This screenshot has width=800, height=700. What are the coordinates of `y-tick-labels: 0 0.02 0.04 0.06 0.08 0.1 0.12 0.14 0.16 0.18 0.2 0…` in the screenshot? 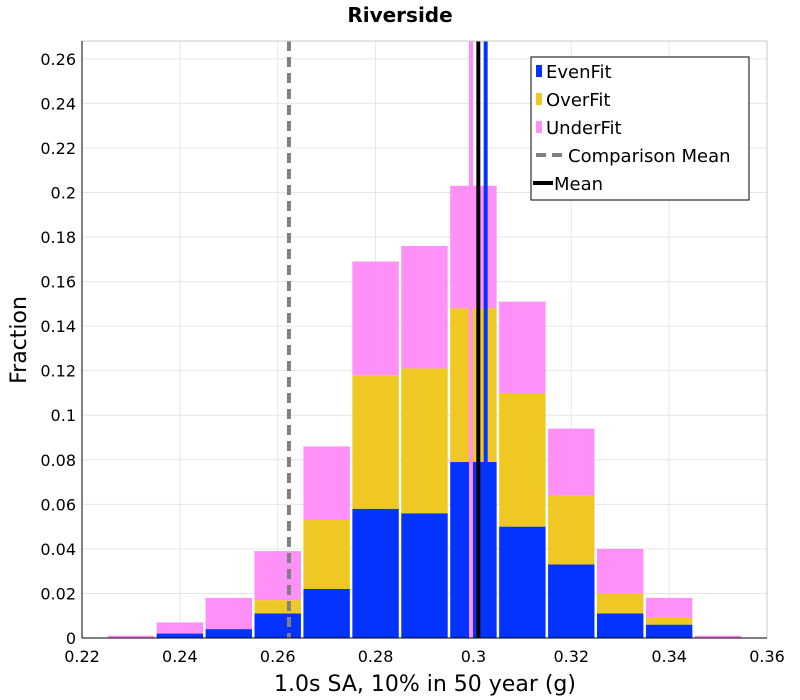 It's located at (58, 349).